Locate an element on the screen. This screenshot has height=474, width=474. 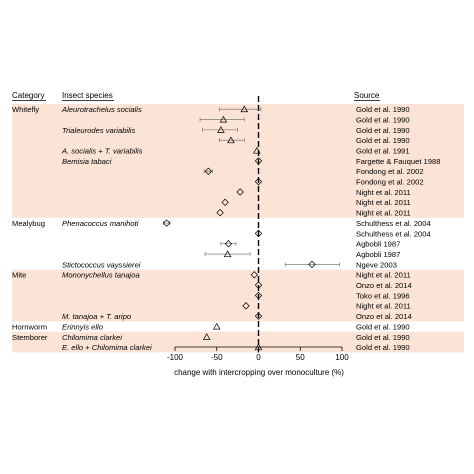
source-label: Ngeve 2003 is located at coordinates (376, 264).